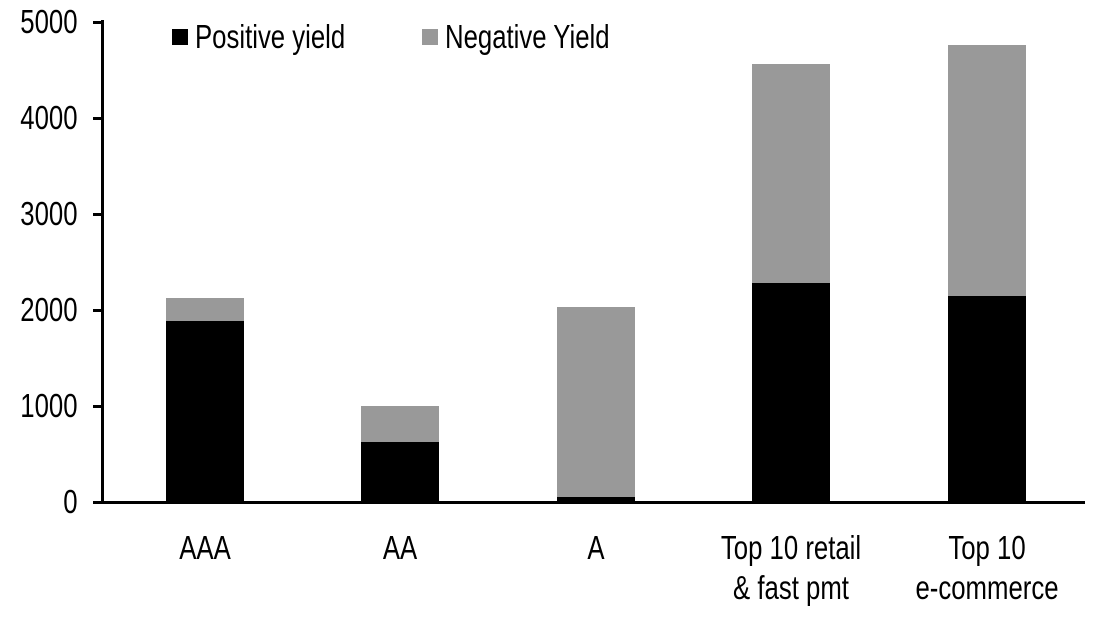 This screenshot has width=1102, height=618. I want to click on y-axis-tick-label: 1000, so click(49, 405).